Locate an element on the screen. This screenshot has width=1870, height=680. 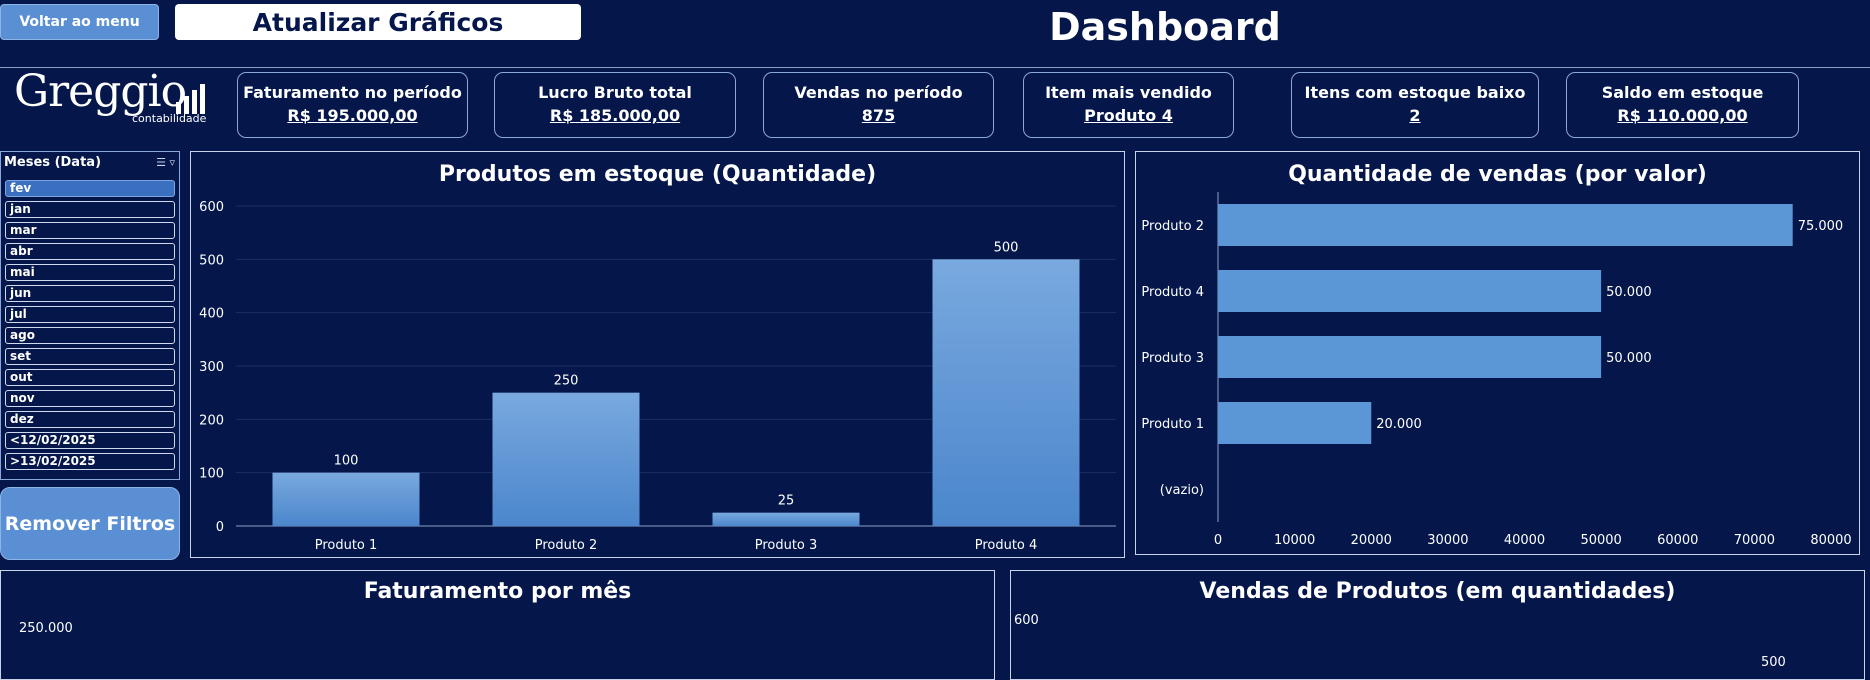
units-value-label: 500 is located at coordinates (1773, 662).